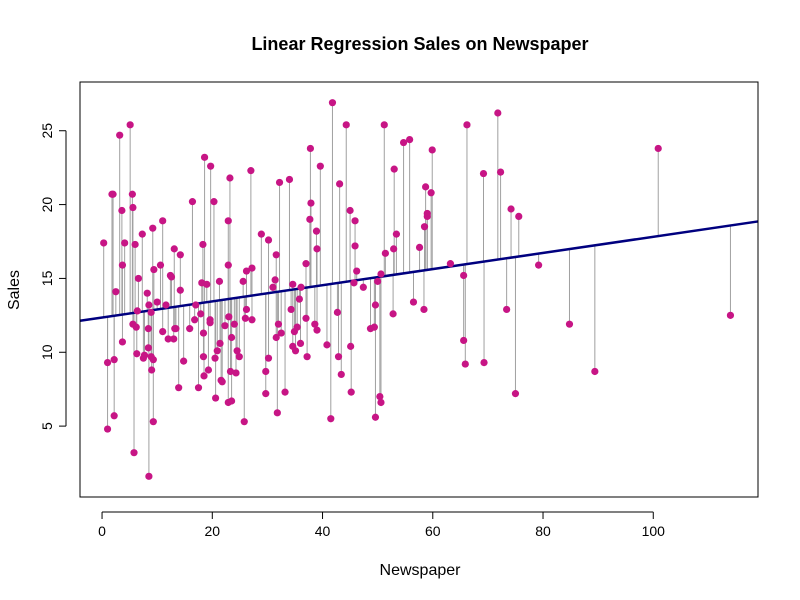  What do you see at coordinates (47, 278) in the screenshot?
I see `y-tick-label: 15` at bounding box center [47, 278].